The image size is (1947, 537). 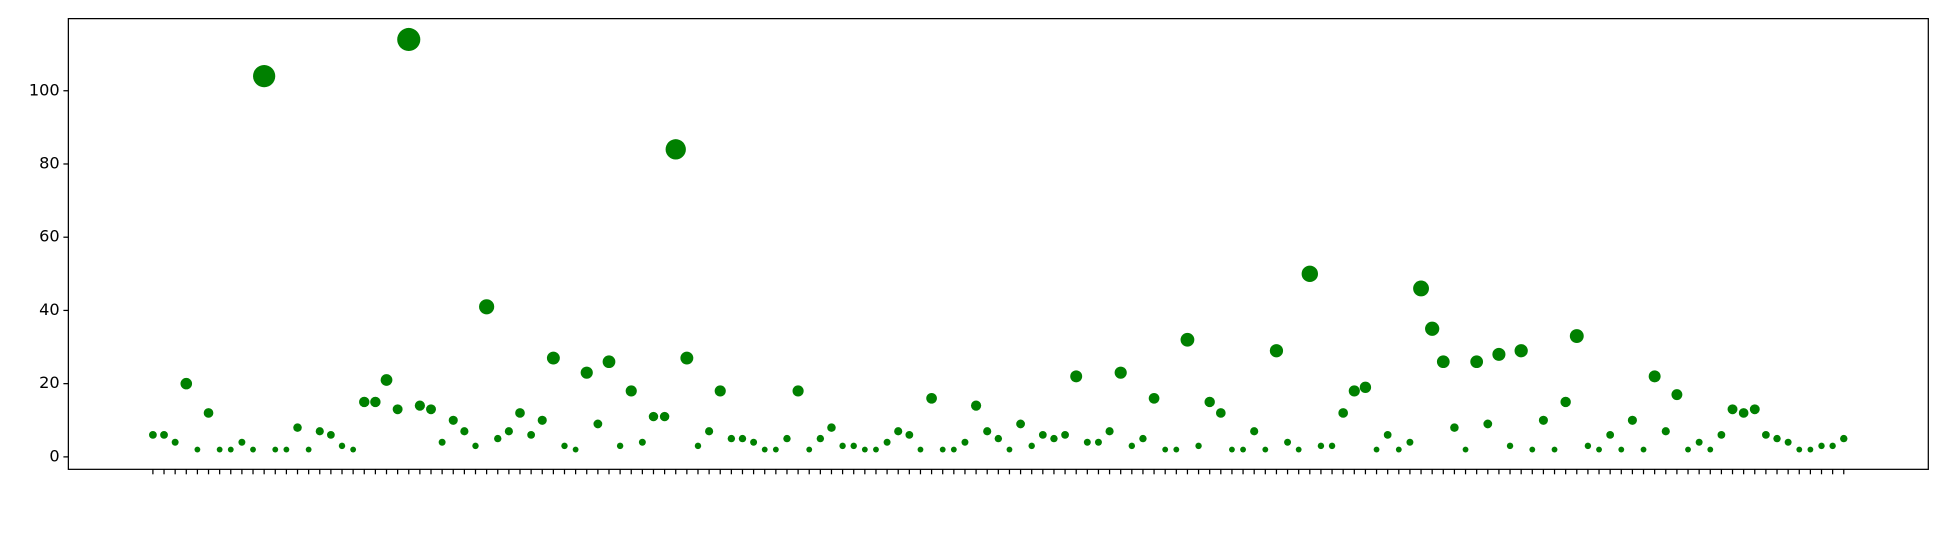 What do you see at coordinates (49, 162) in the screenshot?
I see `y-tick-label: 80` at bounding box center [49, 162].